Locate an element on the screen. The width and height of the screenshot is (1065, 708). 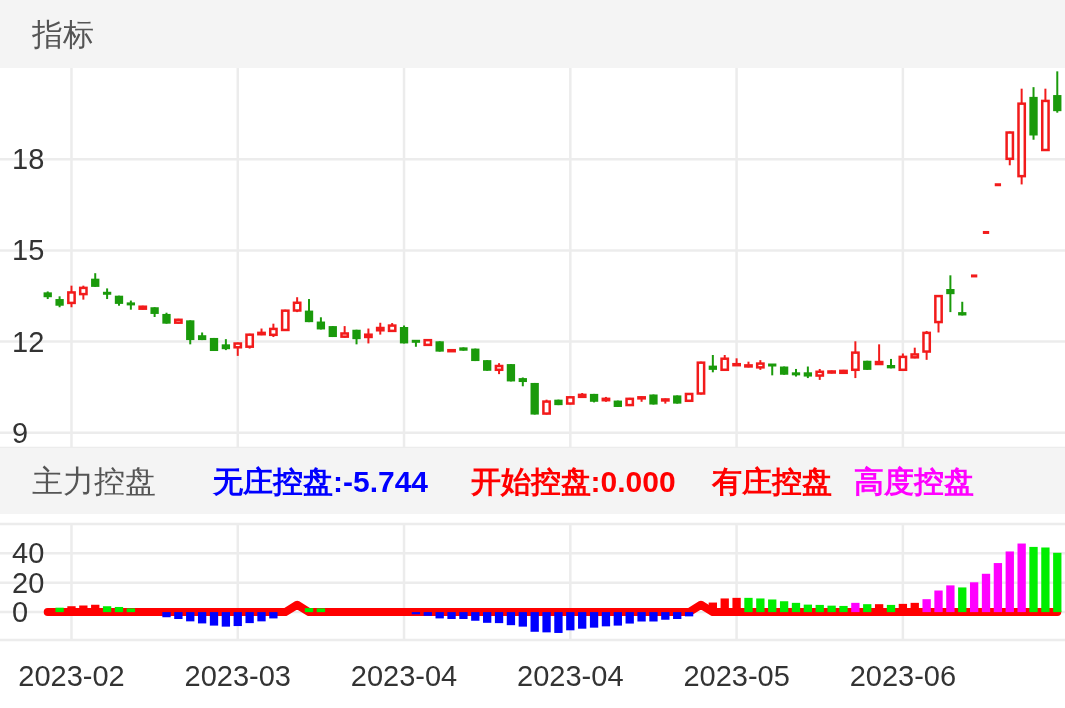
text: 无庄控盘:-5.744 is located at coordinates (320, 481).